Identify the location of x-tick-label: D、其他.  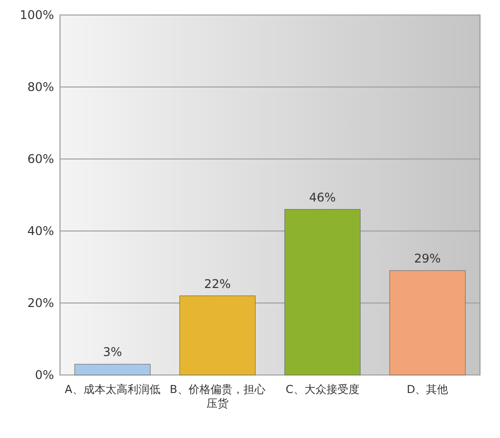
(427, 389).